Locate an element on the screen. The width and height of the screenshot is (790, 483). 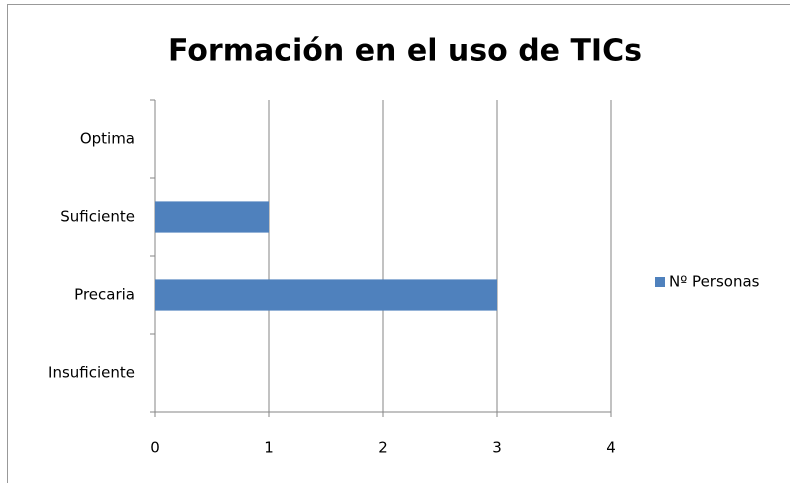
x-tick-label: 4 is located at coordinates (611, 448).